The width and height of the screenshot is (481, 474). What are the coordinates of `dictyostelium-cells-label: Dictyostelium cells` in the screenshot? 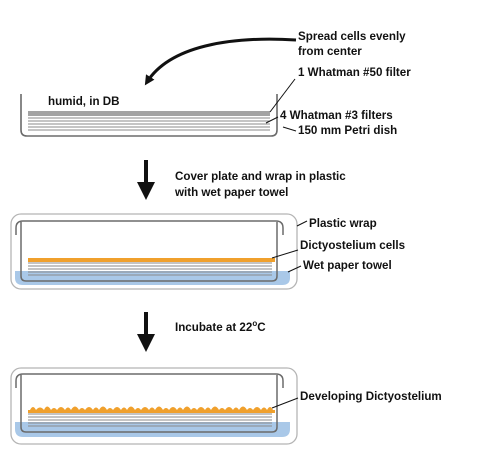 It's located at (352, 245).